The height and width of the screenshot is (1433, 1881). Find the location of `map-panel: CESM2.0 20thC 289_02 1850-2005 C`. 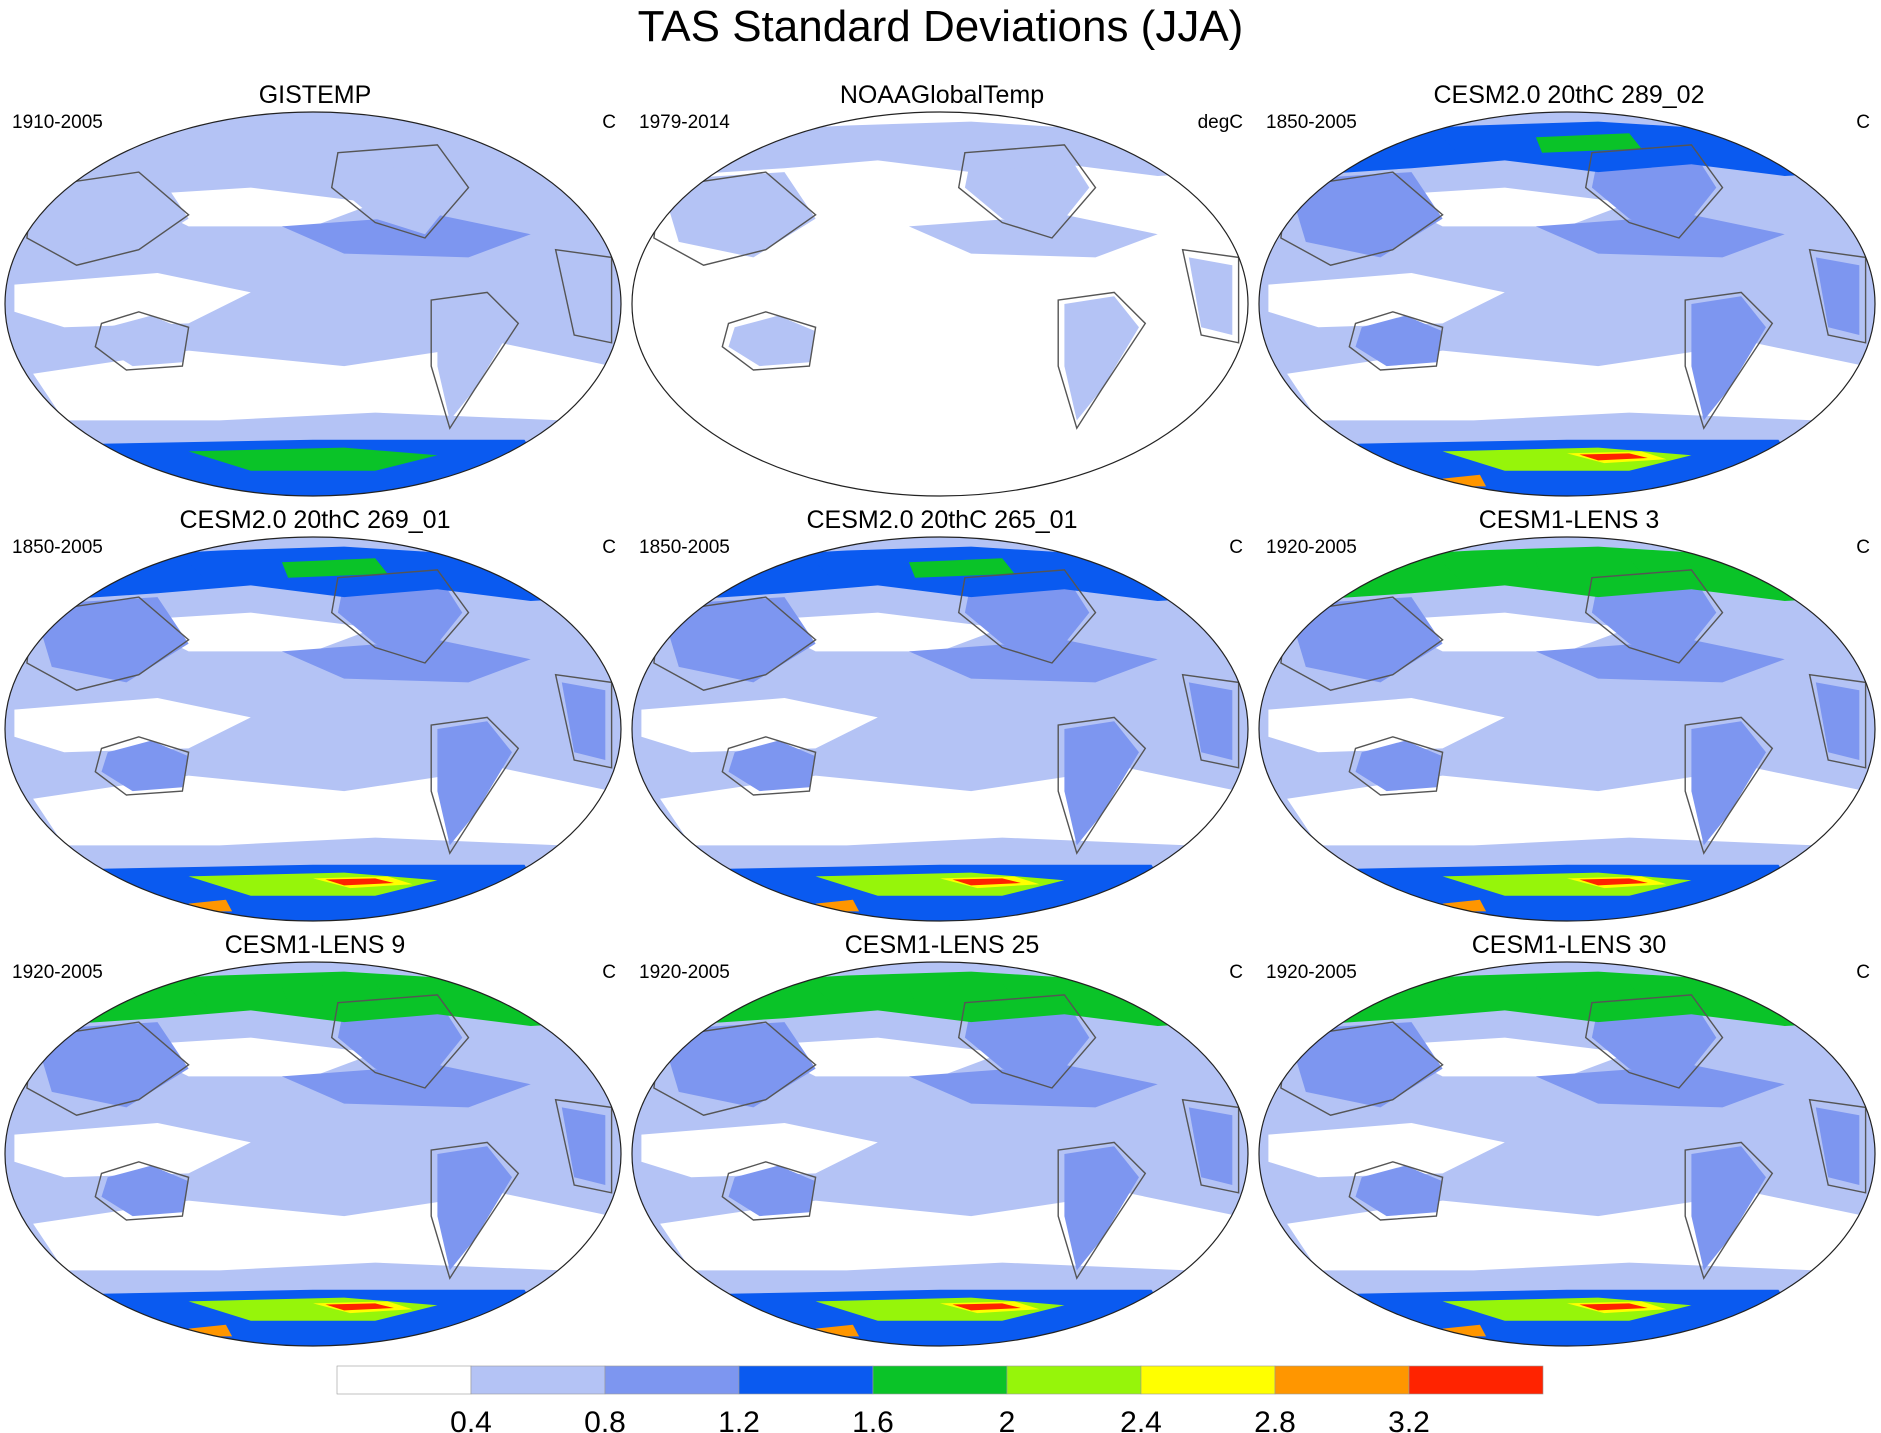

map-panel: CESM2.0 20thC 289_02 1850-2005 C is located at coordinates (1568, 290).